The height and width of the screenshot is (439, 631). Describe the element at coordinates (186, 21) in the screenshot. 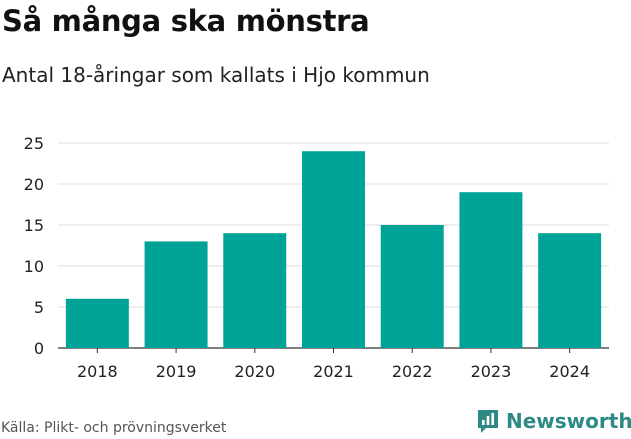

I see `chart-title: Så många ska mönstra` at that location.